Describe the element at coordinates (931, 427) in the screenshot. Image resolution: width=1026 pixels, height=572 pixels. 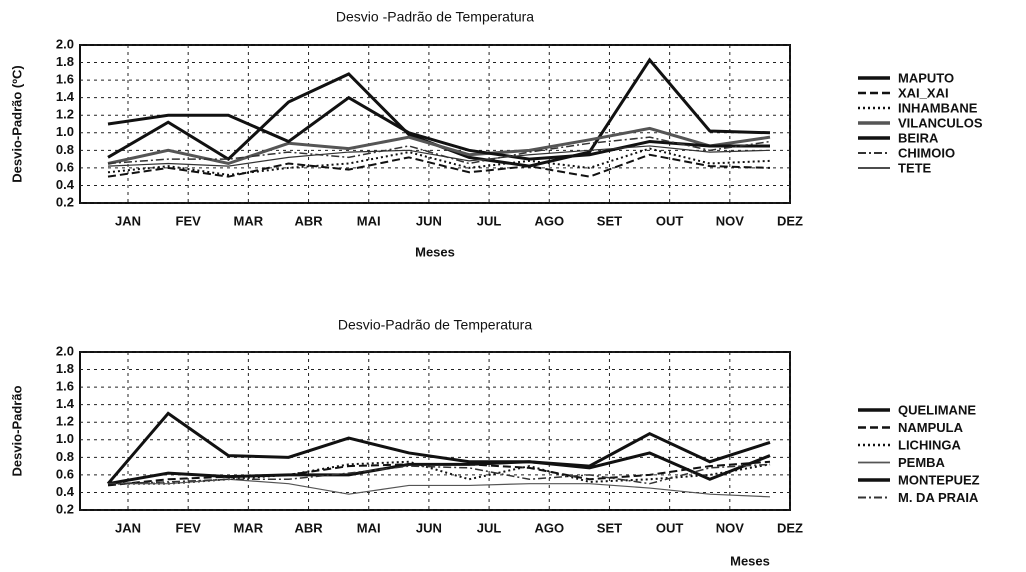
I see `legend-label: NAMPULA` at that location.